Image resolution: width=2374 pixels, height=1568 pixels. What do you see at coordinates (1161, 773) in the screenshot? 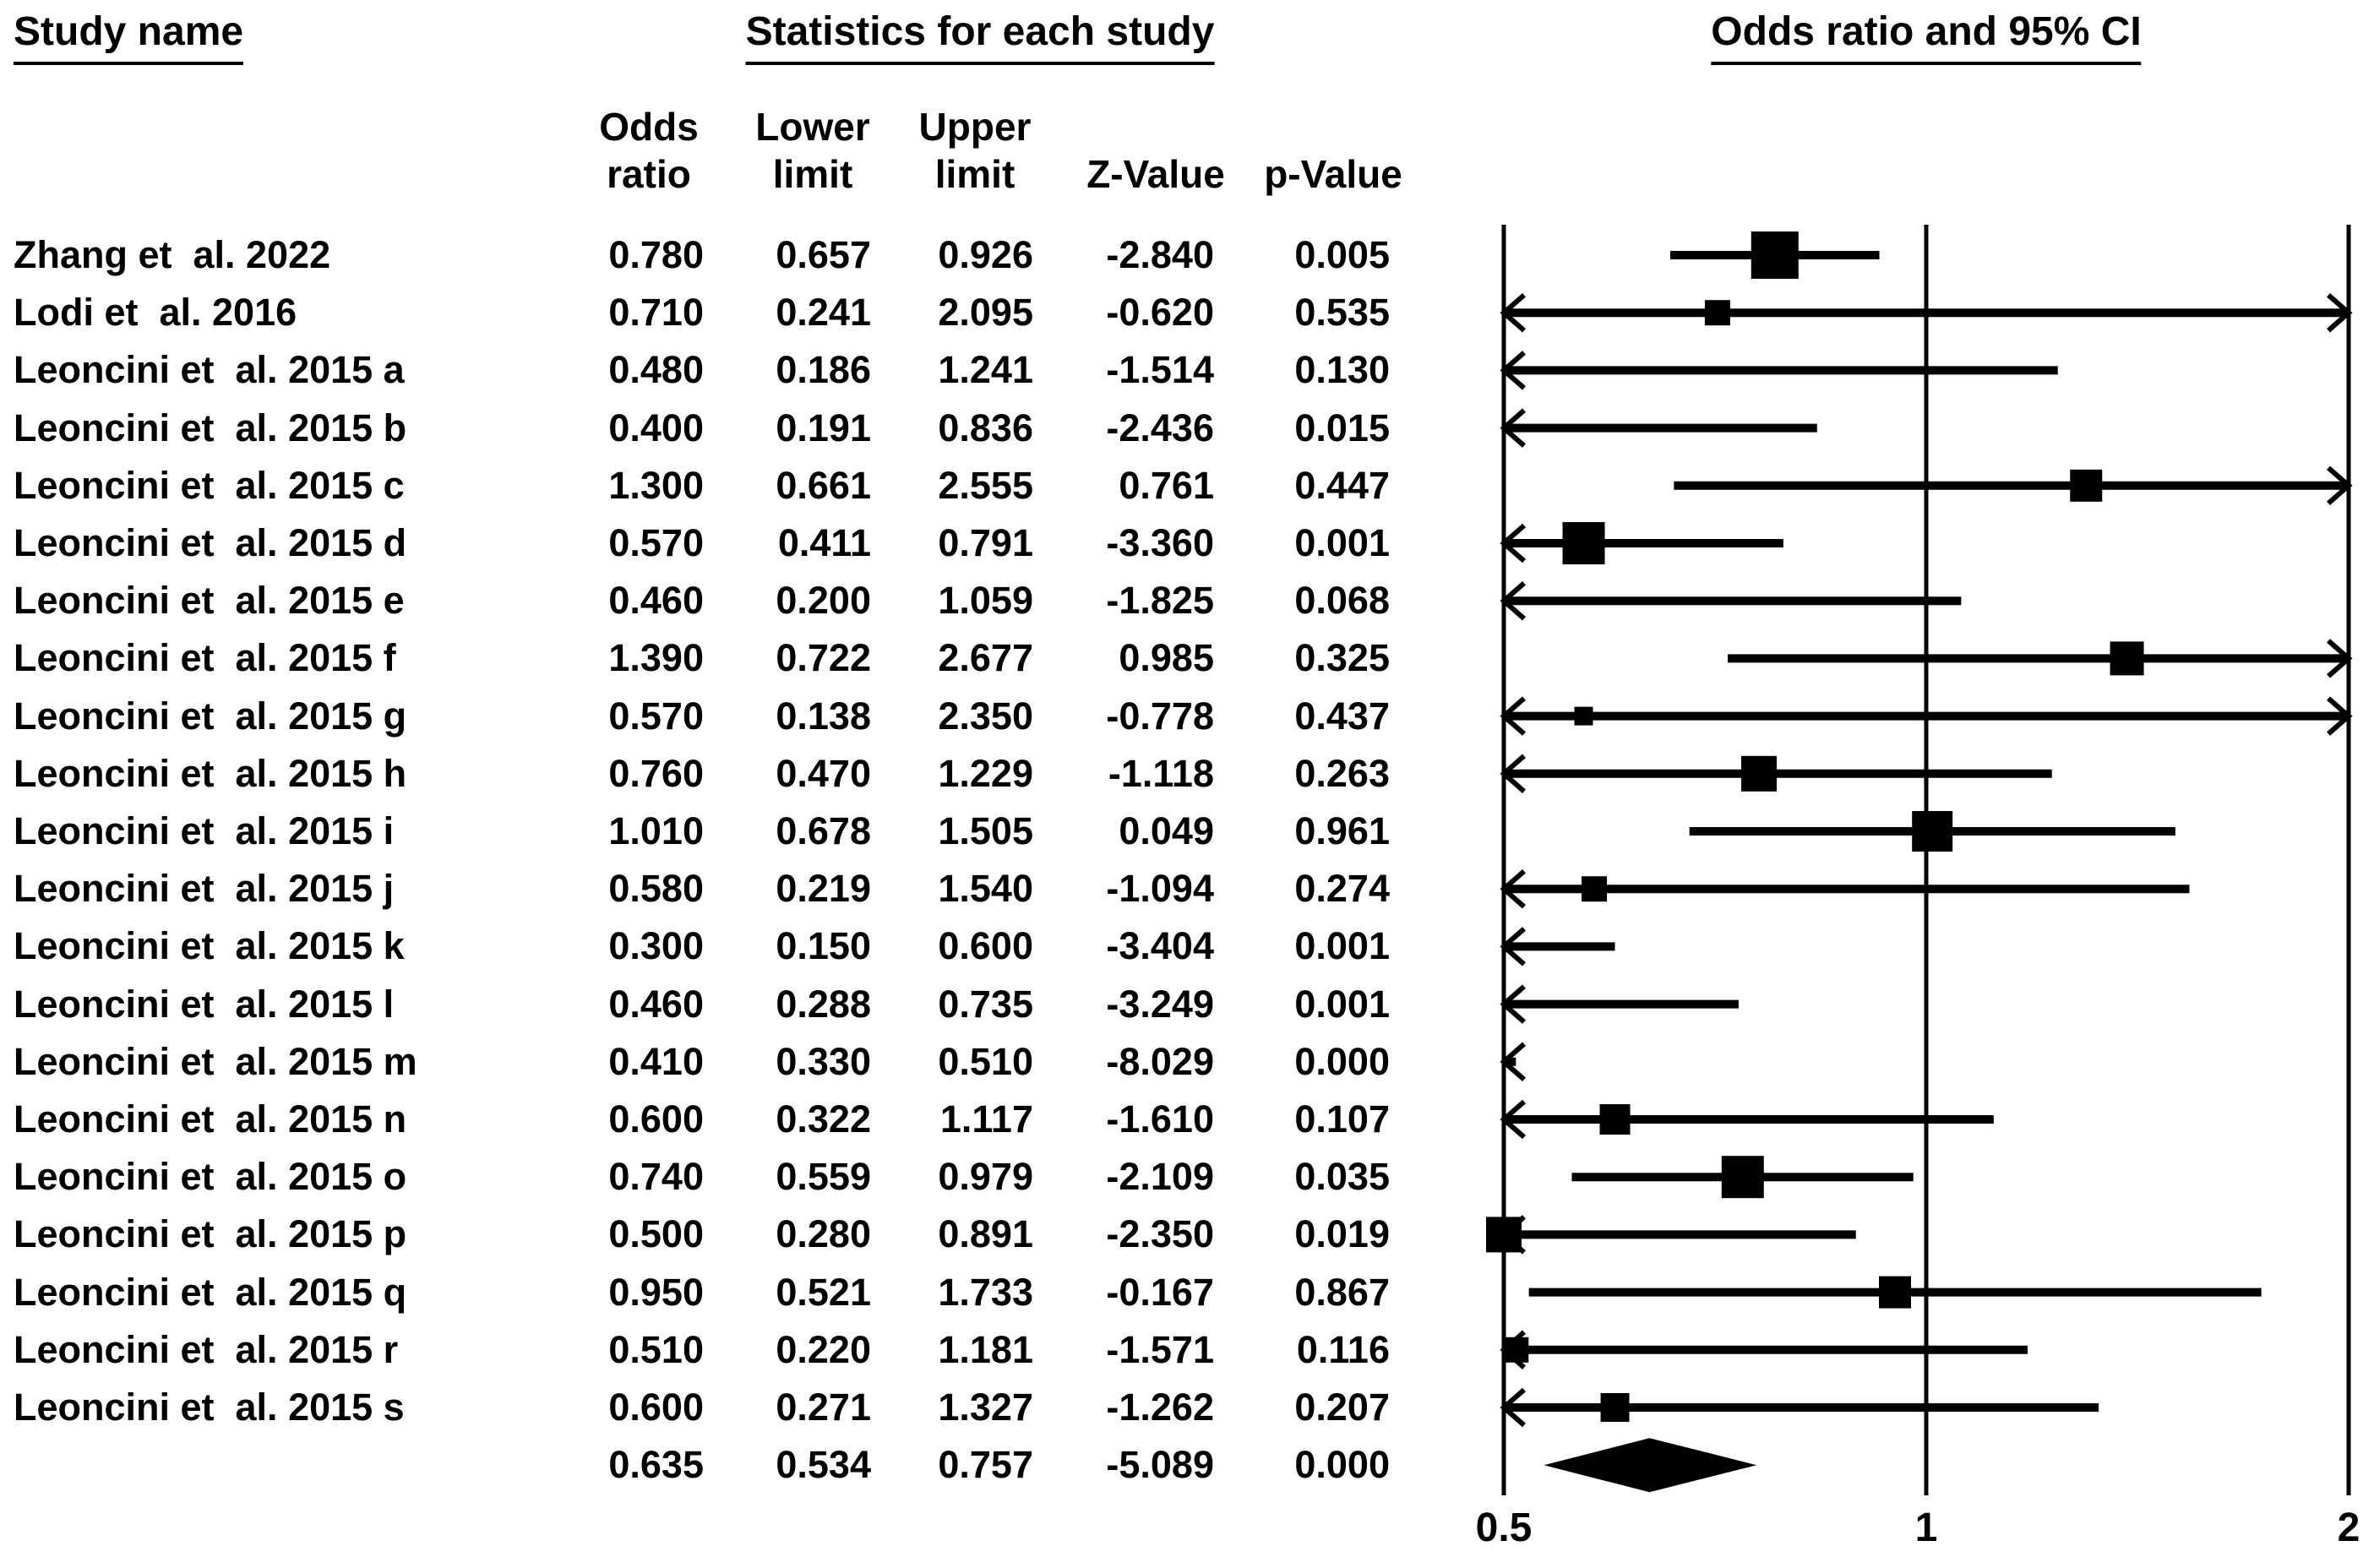
I see `z-value-cell: -1.118` at bounding box center [1161, 773].